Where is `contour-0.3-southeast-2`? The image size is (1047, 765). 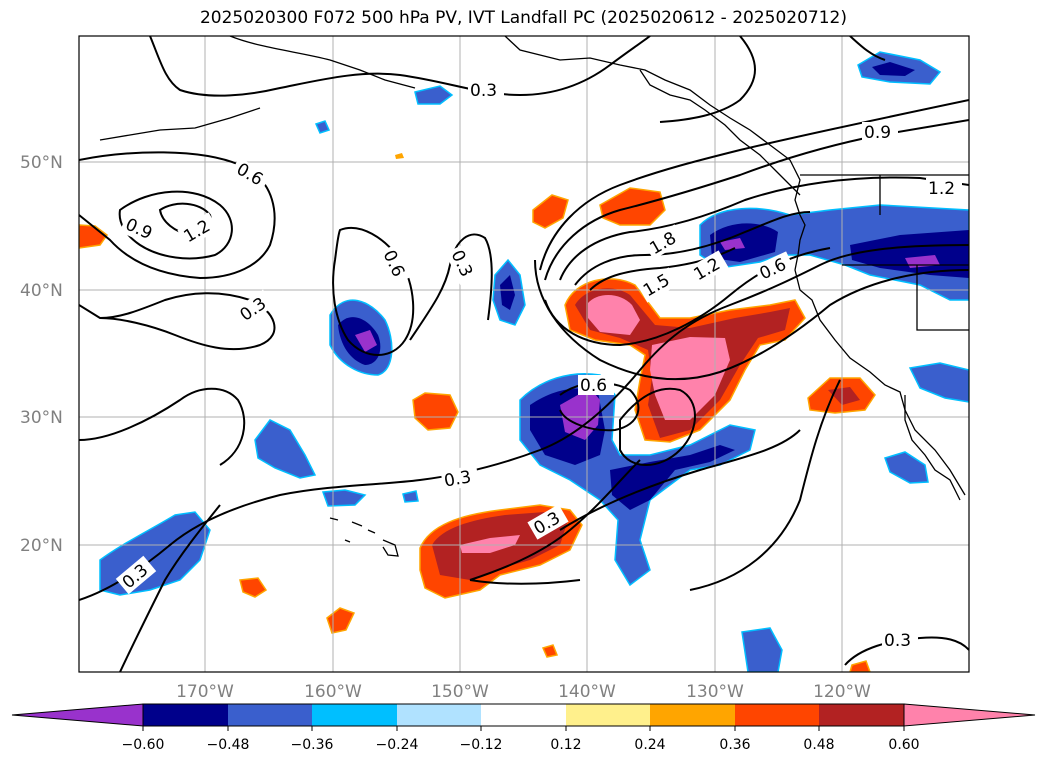 contour-0.3-southeast-2 is located at coordinates (765, 485).